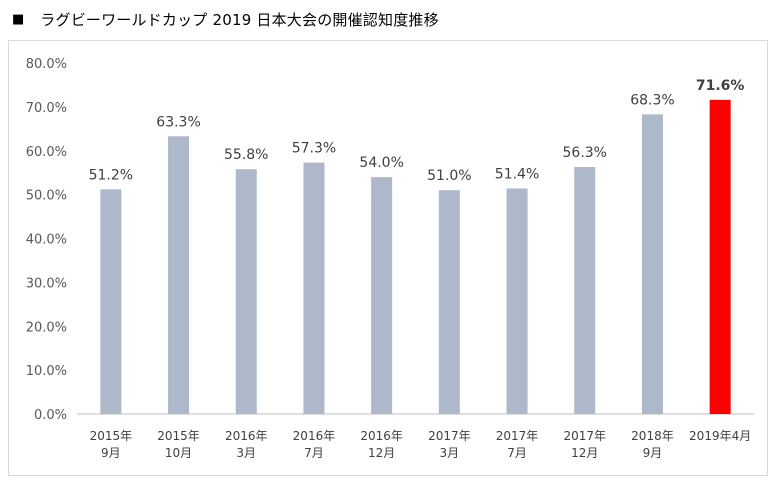 This screenshot has width=782, height=484. I want to click on y-tick-label: 50.0%, so click(46, 196).